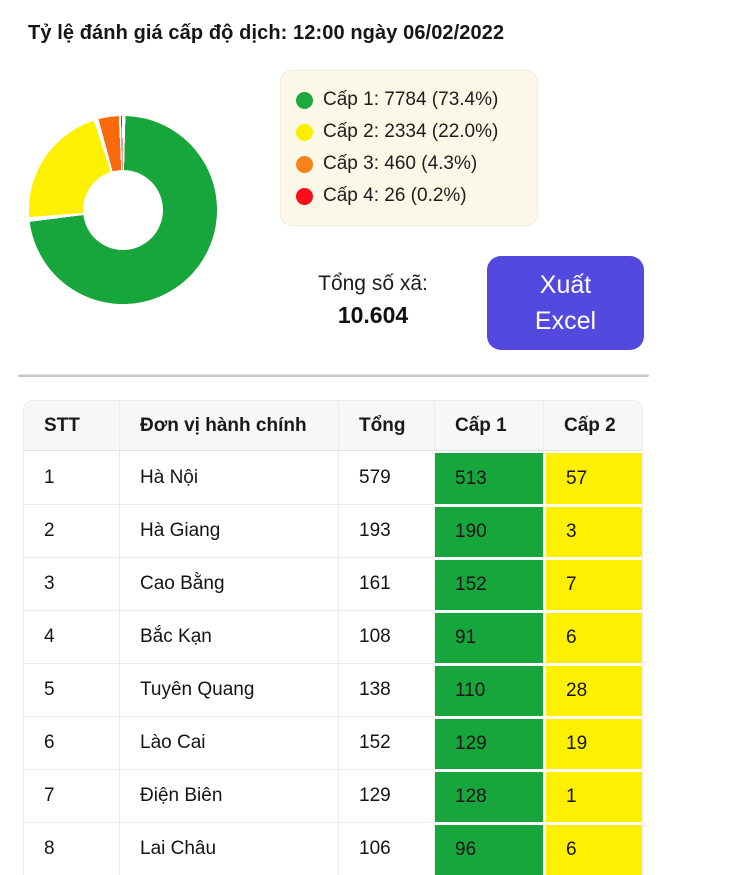  Describe the element at coordinates (386, 636) in the screenshot. I see `table-cell: 108` at that location.